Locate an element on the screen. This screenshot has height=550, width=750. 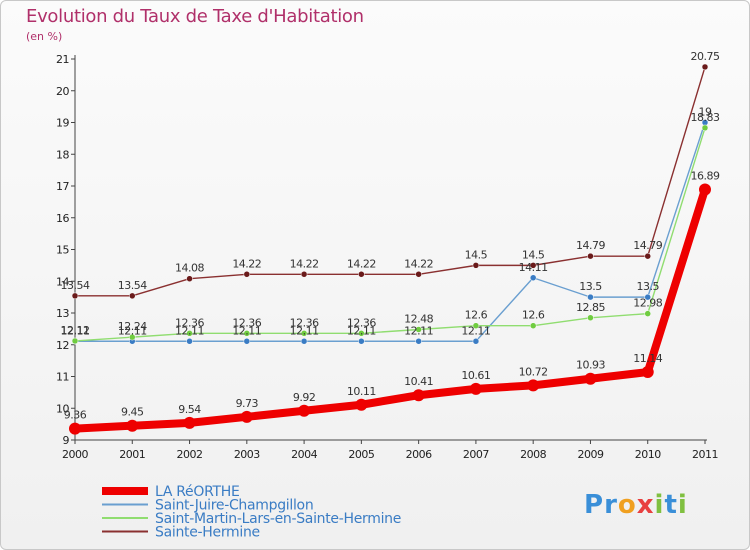
y-tick-label: 15 is located at coordinates (62, 250).